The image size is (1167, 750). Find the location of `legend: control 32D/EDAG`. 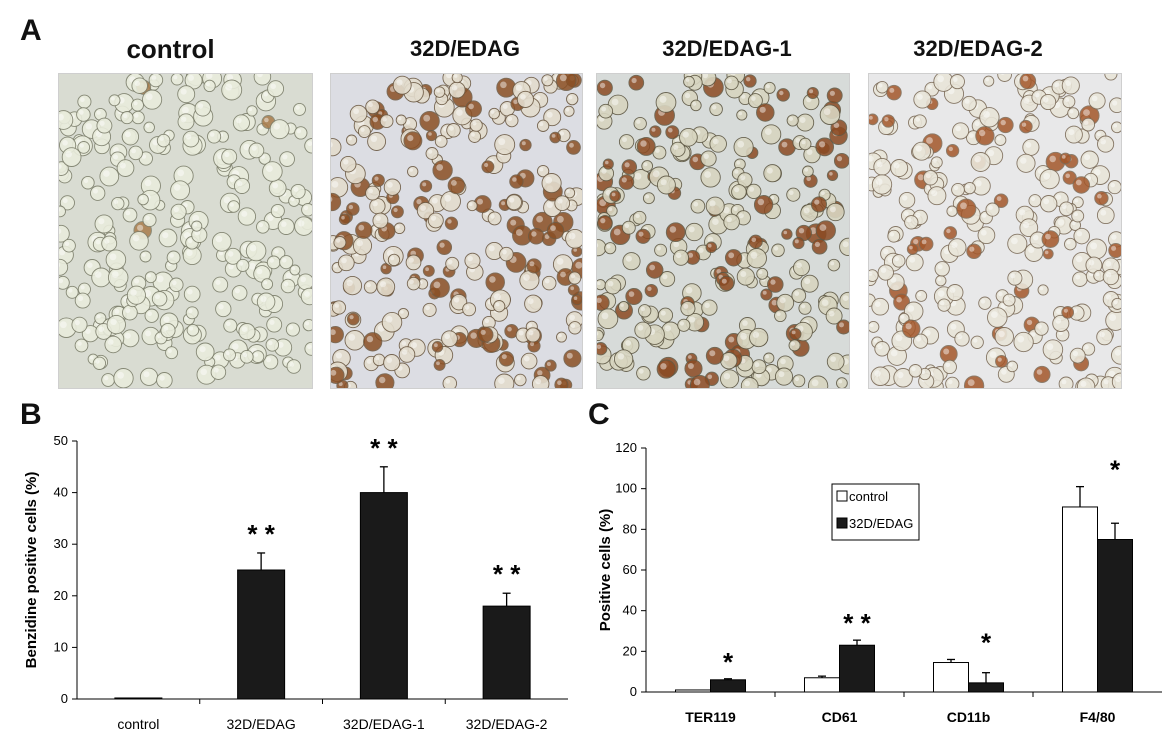

legend: control 32D/EDAG is located at coordinates (875, 512).